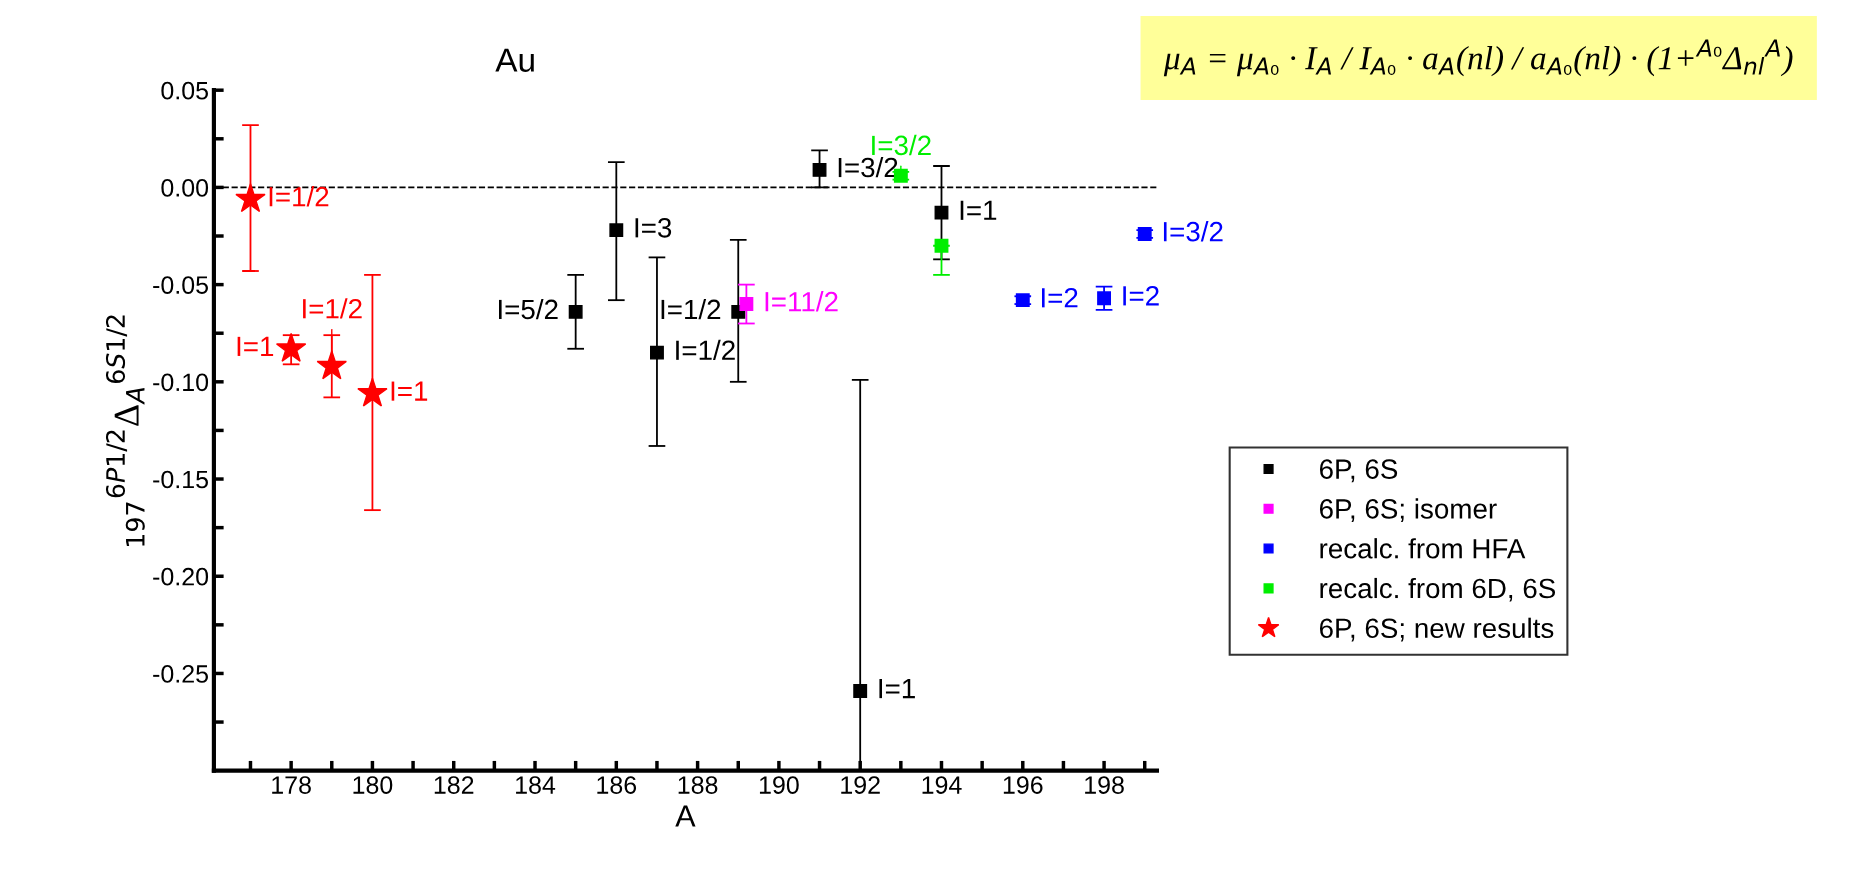  What do you see at coordinates (685, 816) in the screenshot?
I see `x-axis-title: A` at bounding box center [685, 816].